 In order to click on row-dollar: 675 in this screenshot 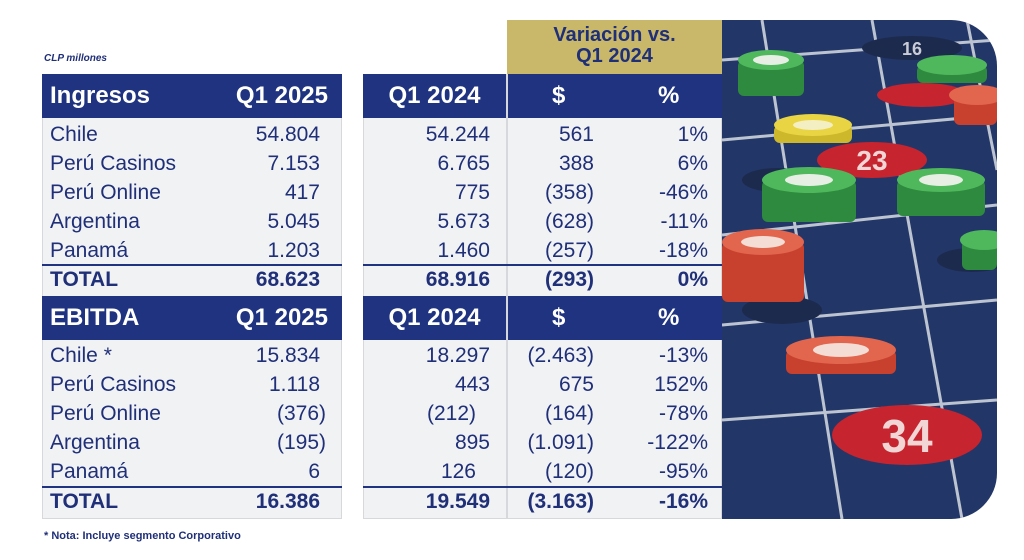, I will do `click(576, 384)`.